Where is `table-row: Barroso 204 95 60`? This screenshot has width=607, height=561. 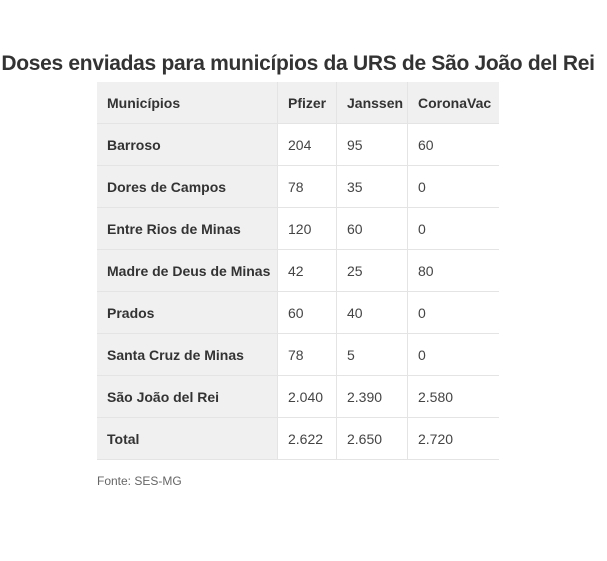
table-row: Barroso 204 95 60 is located at coordinates (298, 144).